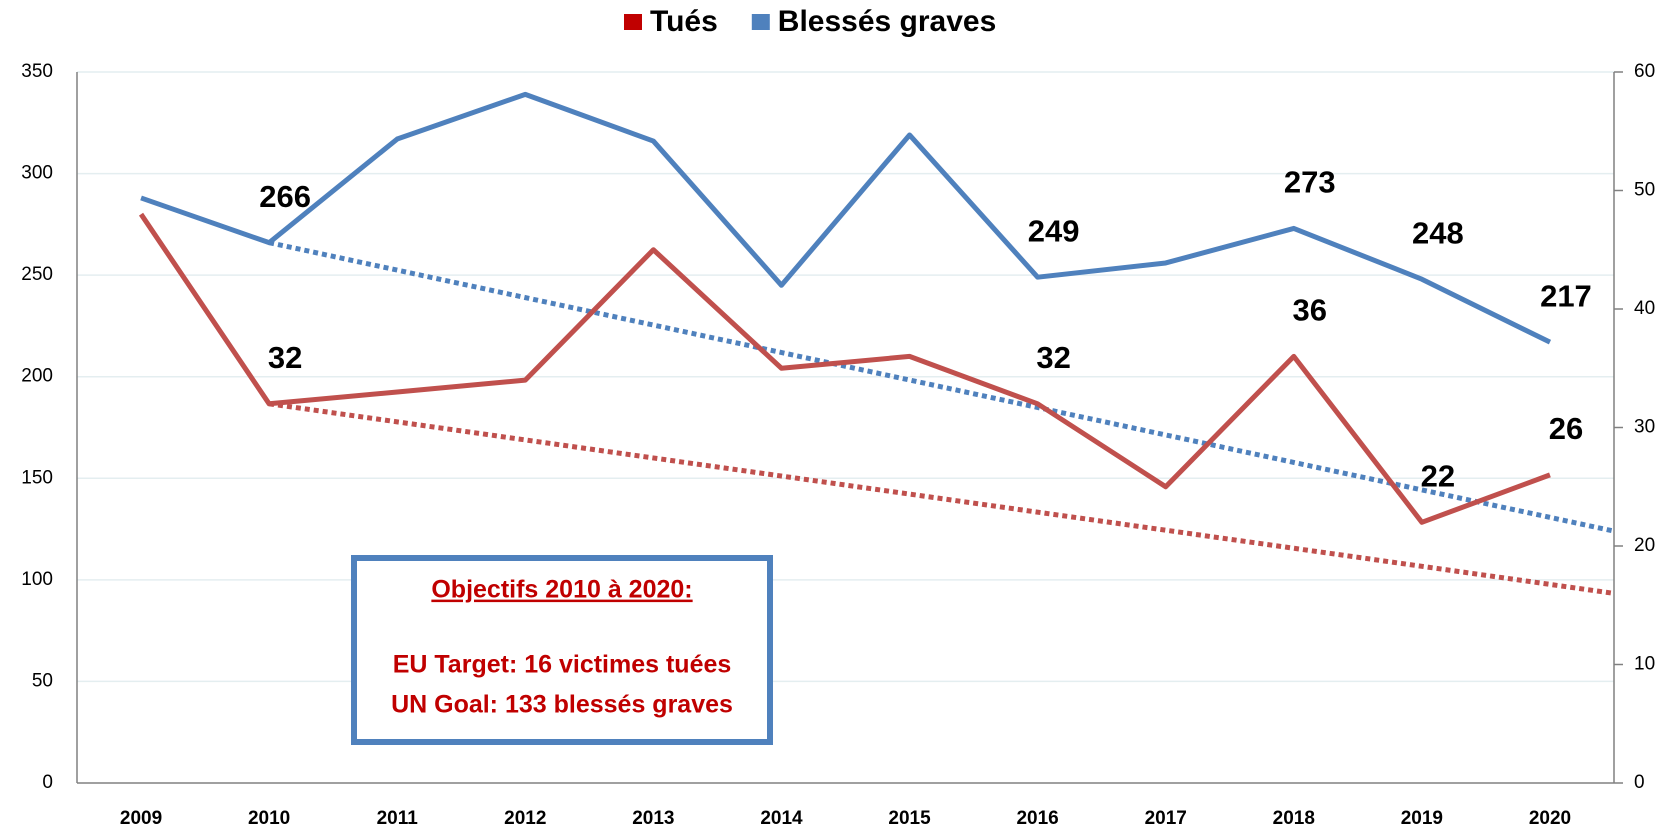  I want to click on y2-tick-label: 40, so click(1644, 308).